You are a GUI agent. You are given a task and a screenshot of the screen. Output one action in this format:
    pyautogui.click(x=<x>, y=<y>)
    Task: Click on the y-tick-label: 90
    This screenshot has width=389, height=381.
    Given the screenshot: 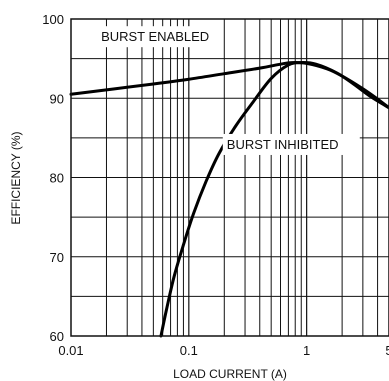 What is the action you would take?
    pyautogui.click(x=57, y=98)
    